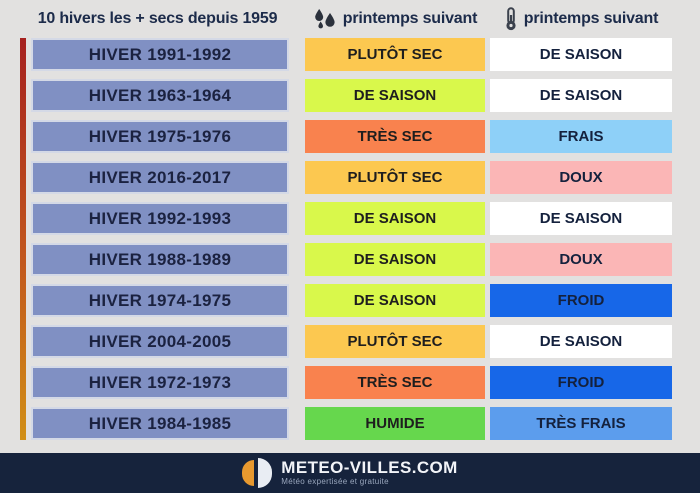 The image size is (700, 493). What do you see at coordinates (511, 18) in the screenshot?
I see `thermometer-icon` at bounding box center [511, 18].